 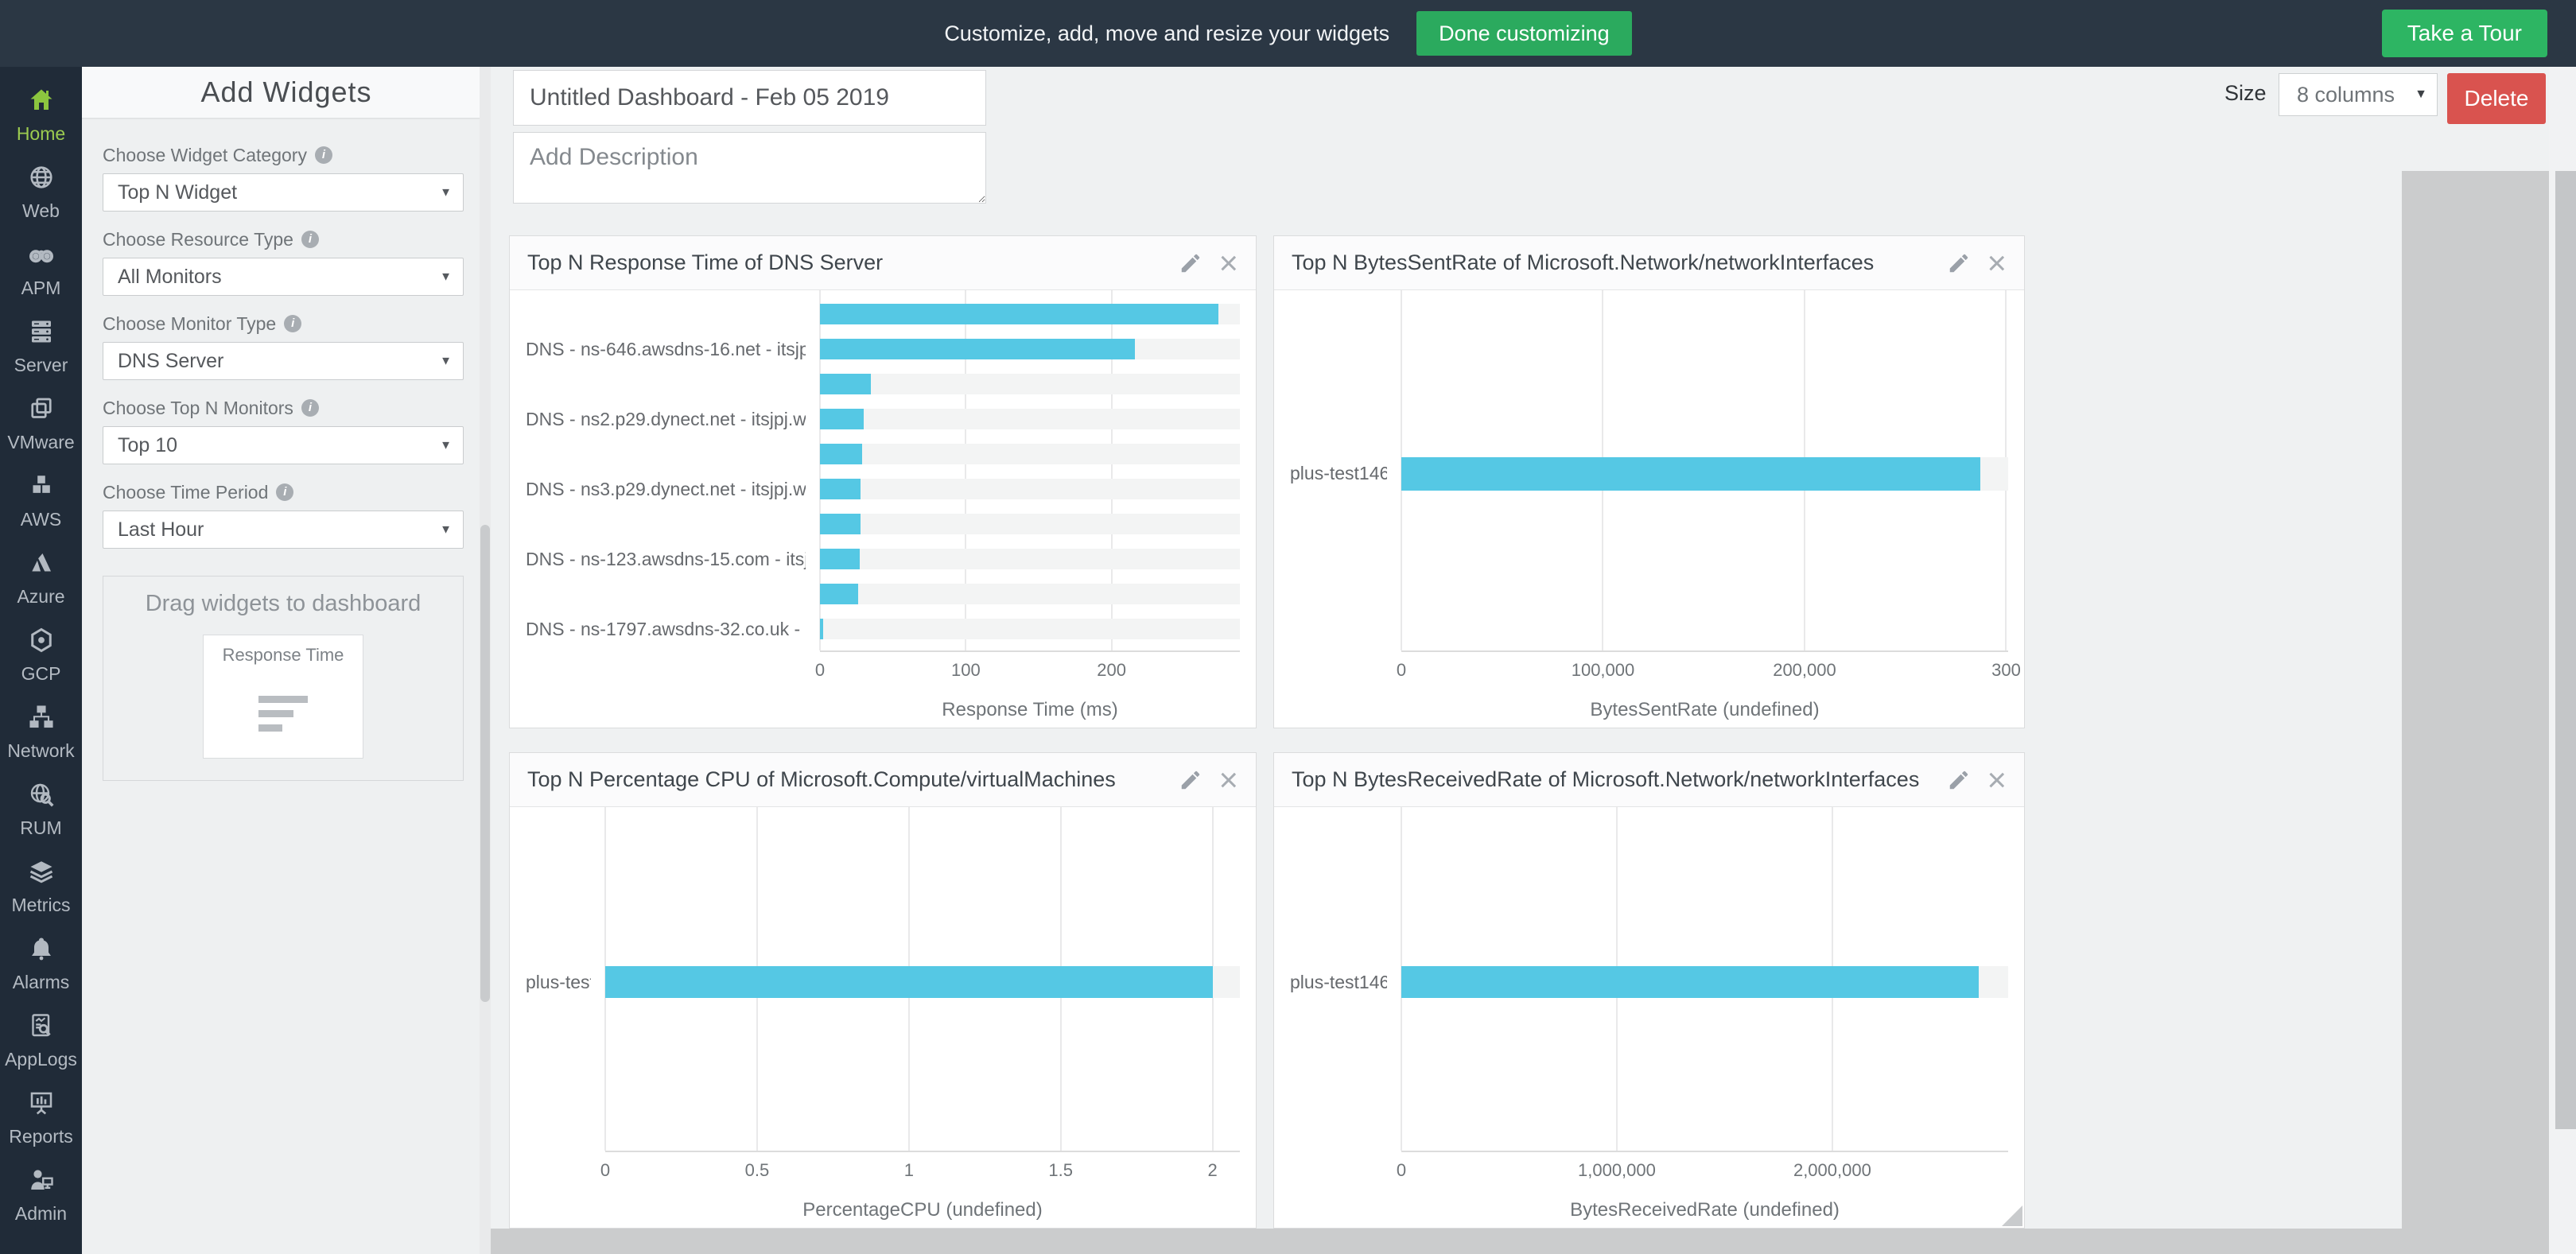 What do you see at coordinates (283, 530) in the screenshot?
I see `time-period-select: Last Hour ▼` at bounding box center [283, 530].